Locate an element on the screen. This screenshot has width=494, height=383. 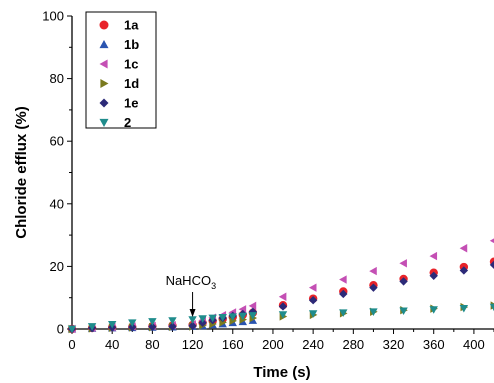
legend-marker-1b is located at coordinates (104, 44).